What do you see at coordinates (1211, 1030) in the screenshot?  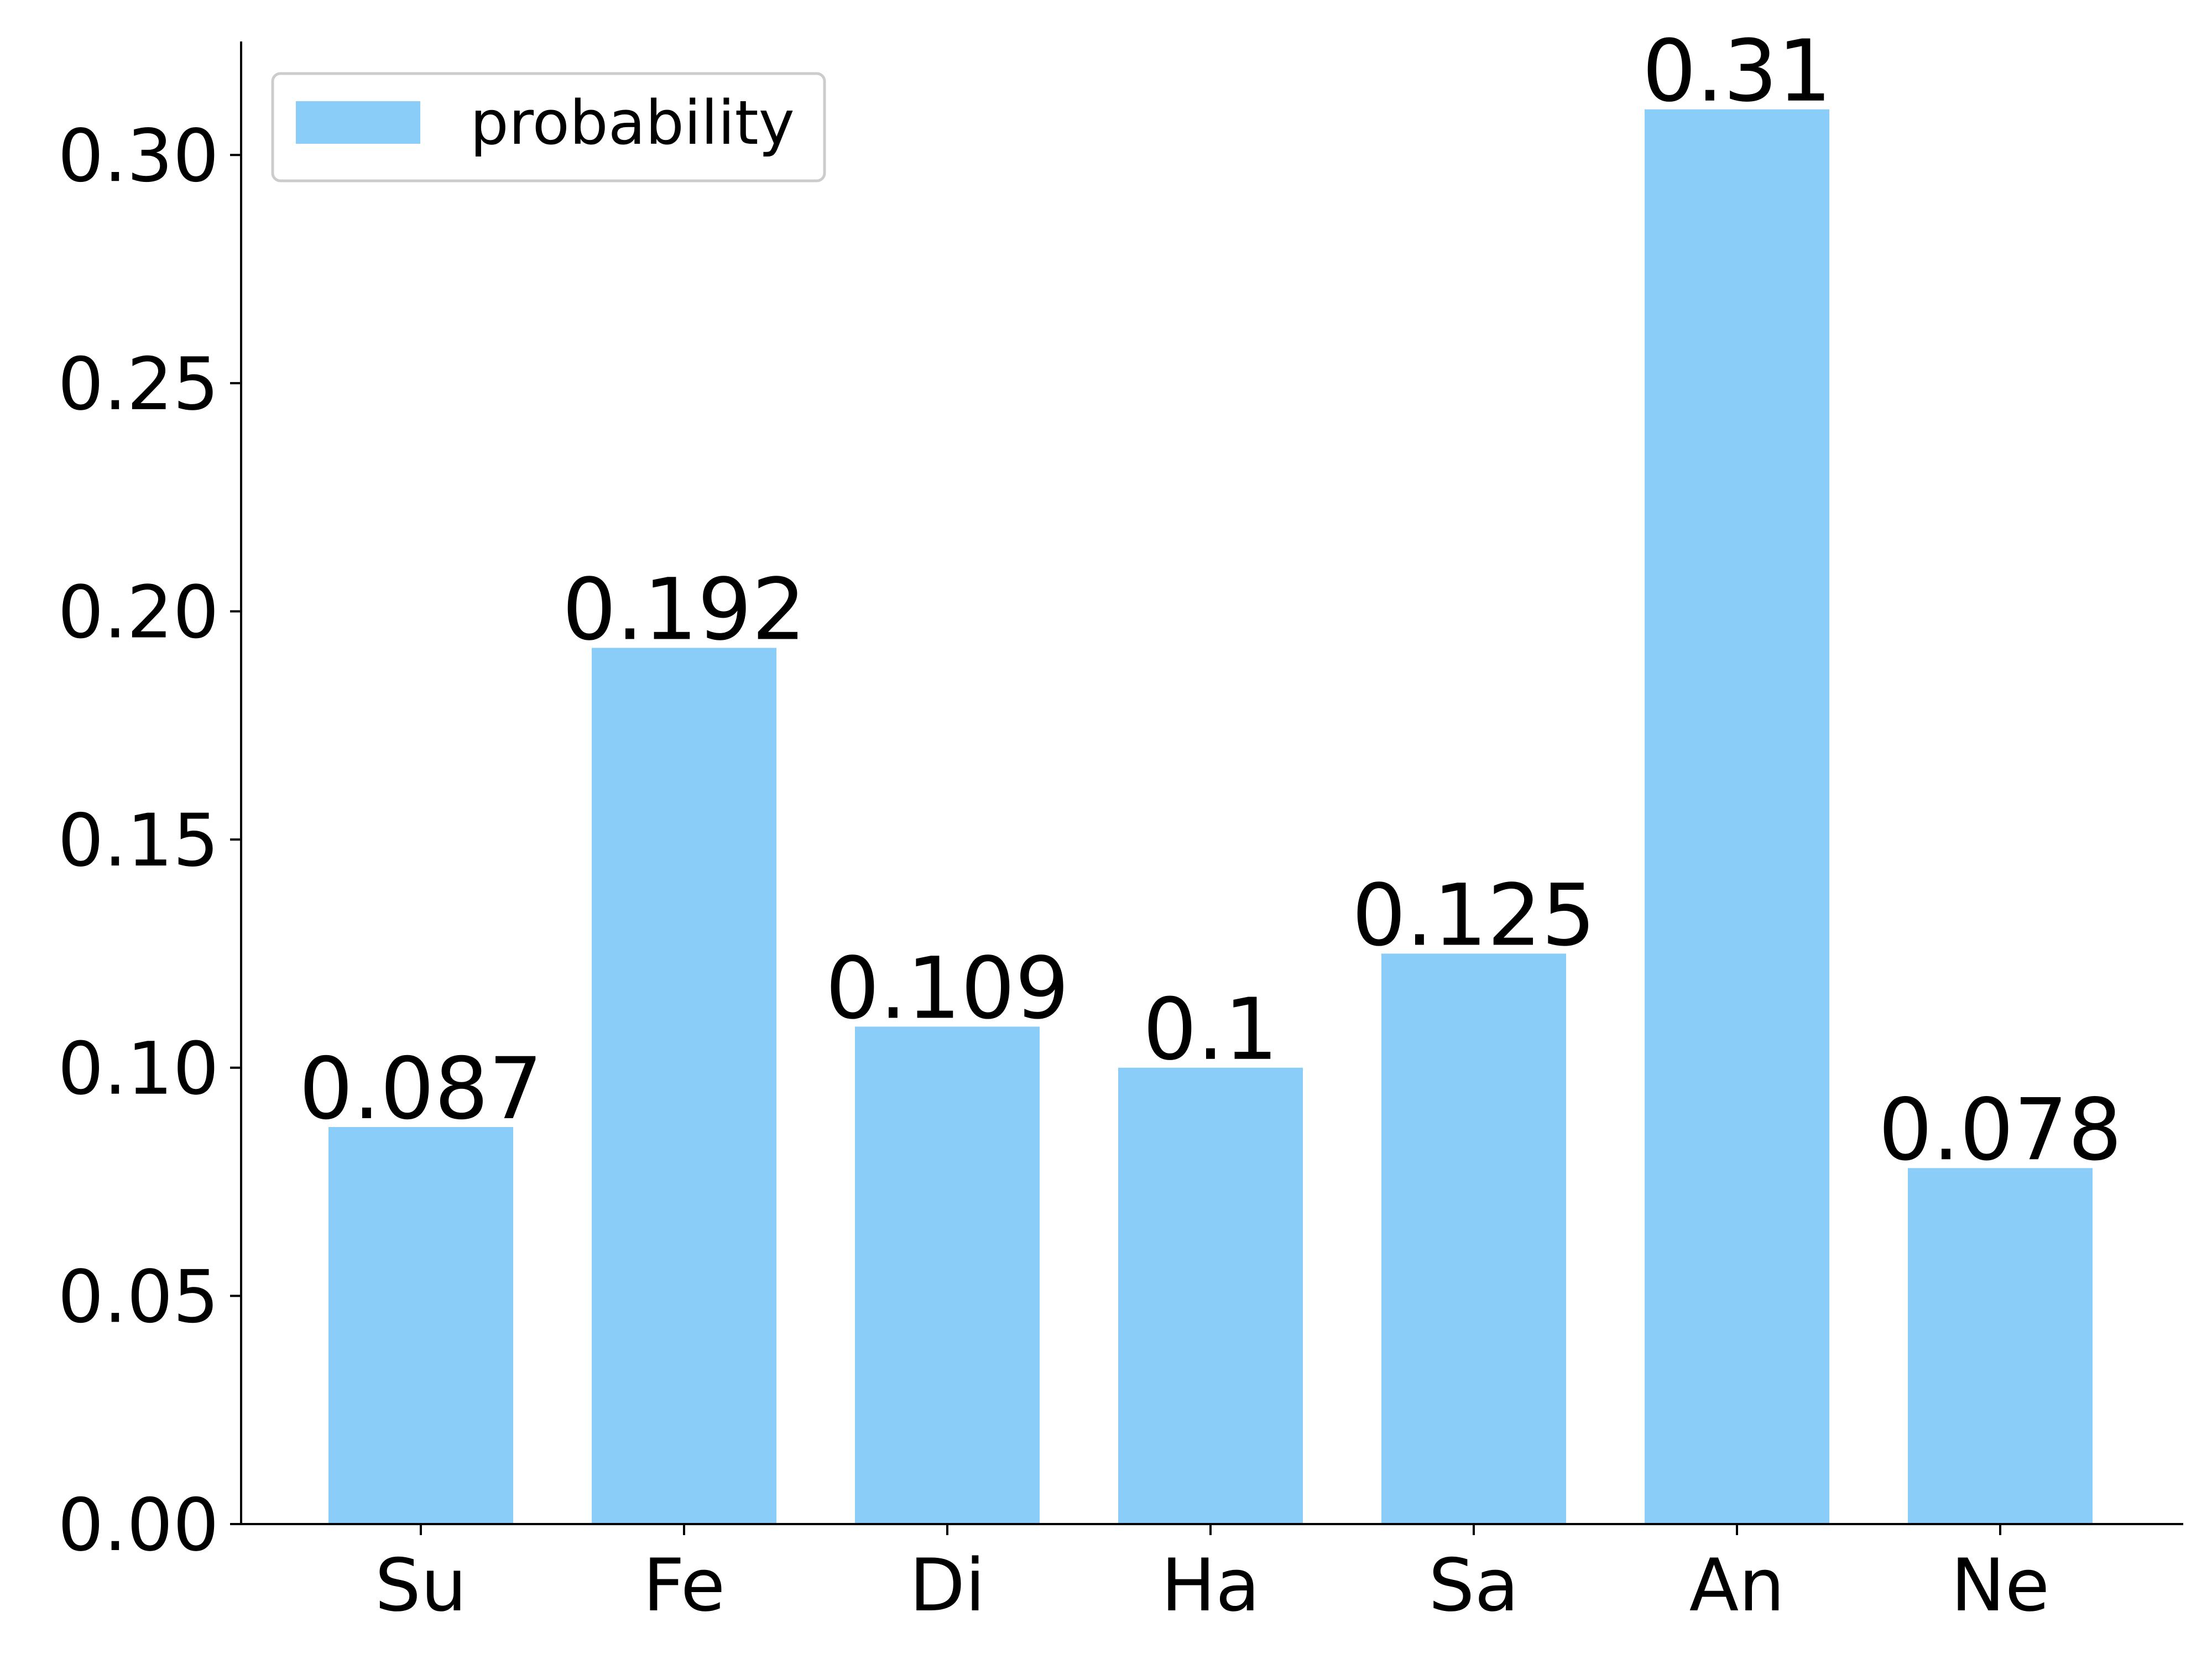 I see `value-label-ha: 0.1` at bounding box center [1211, 1030].